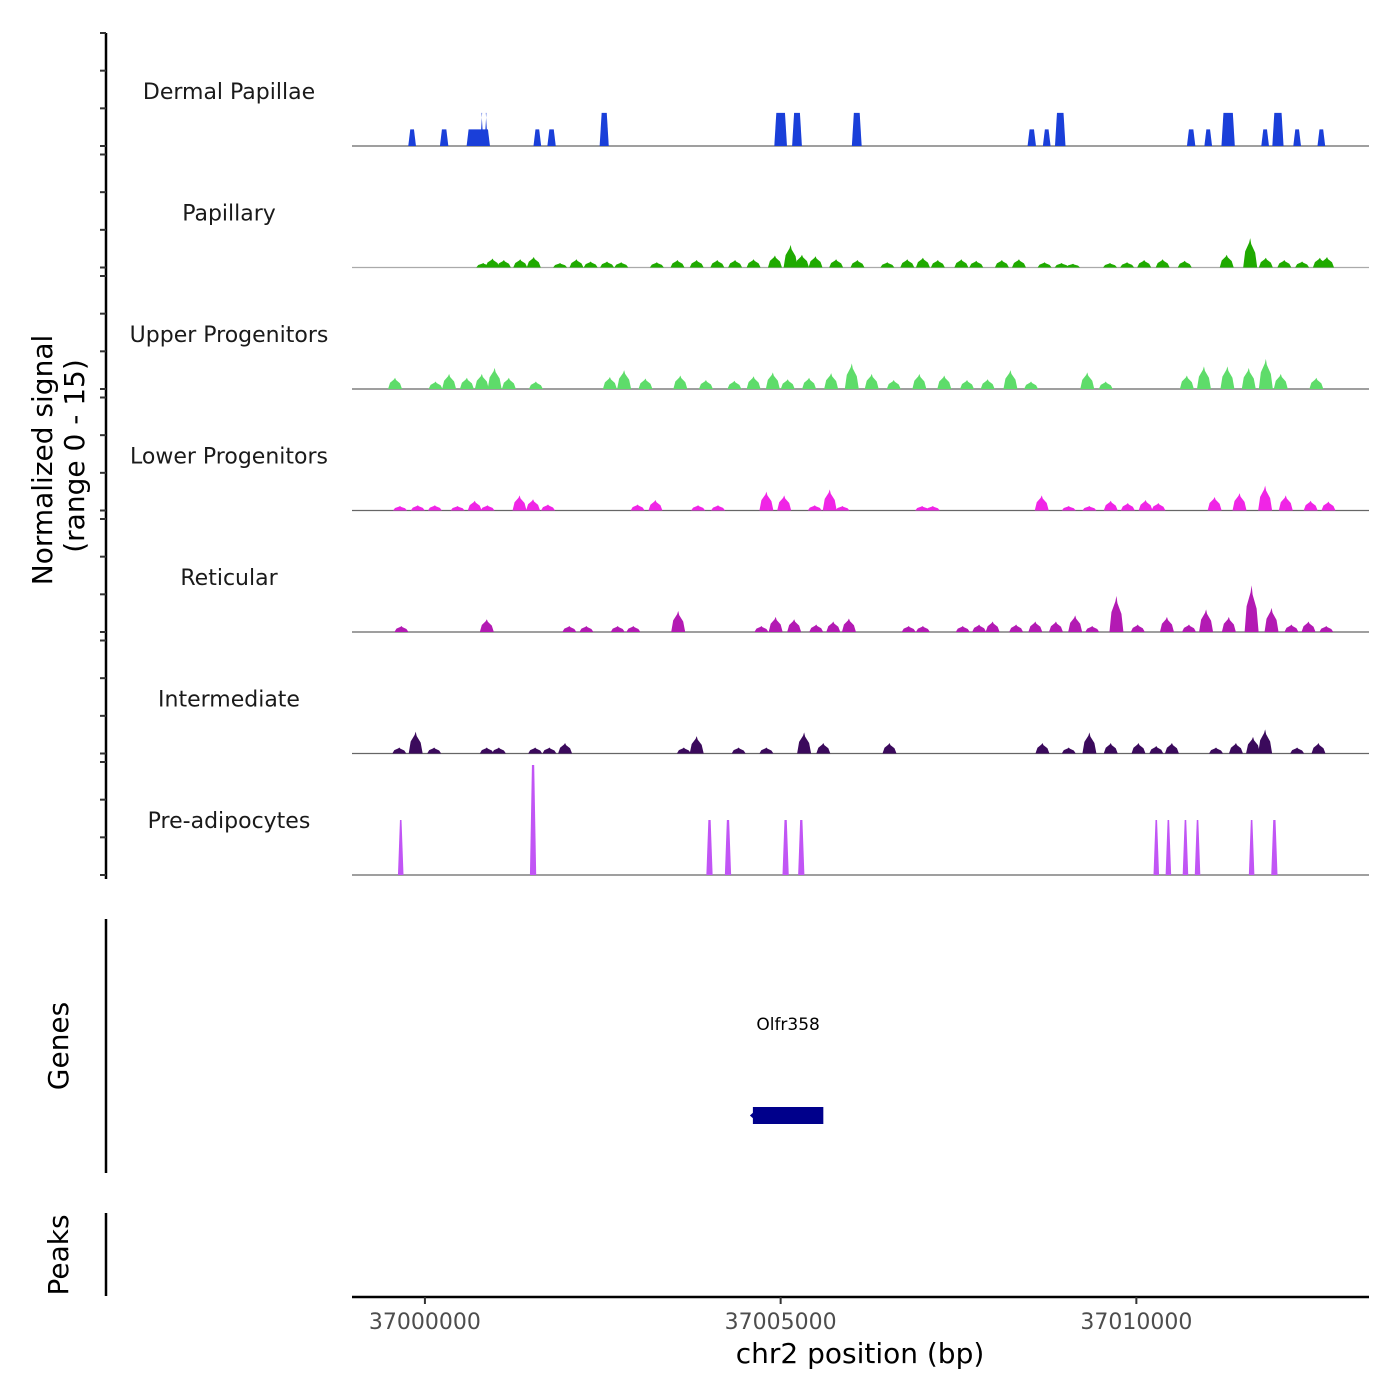 This screenshot has height=1400, width=1400. I want to click on track-lower-progenitors: Lower Progenitors, so click(749, 478).